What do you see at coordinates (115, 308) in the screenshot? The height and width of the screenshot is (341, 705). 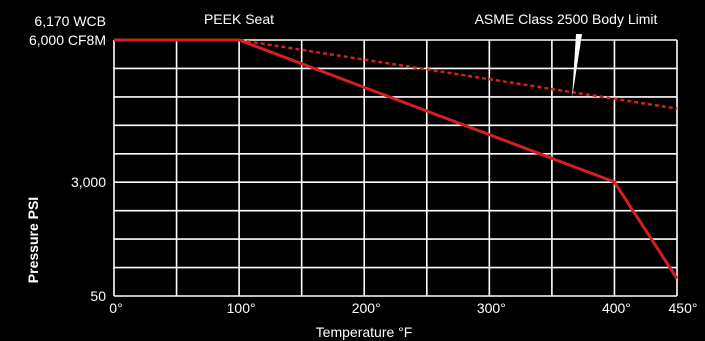 I see `x-tick-label: 0°` at bounding box center [115, 308].